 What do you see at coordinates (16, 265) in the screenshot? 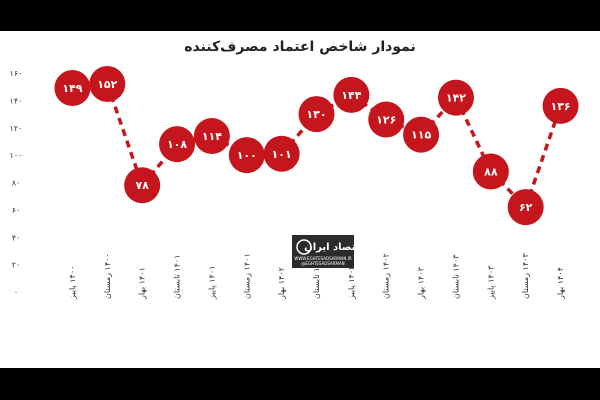
I see `y-tick-label: ۲۰` at bounding box center [16, 265].